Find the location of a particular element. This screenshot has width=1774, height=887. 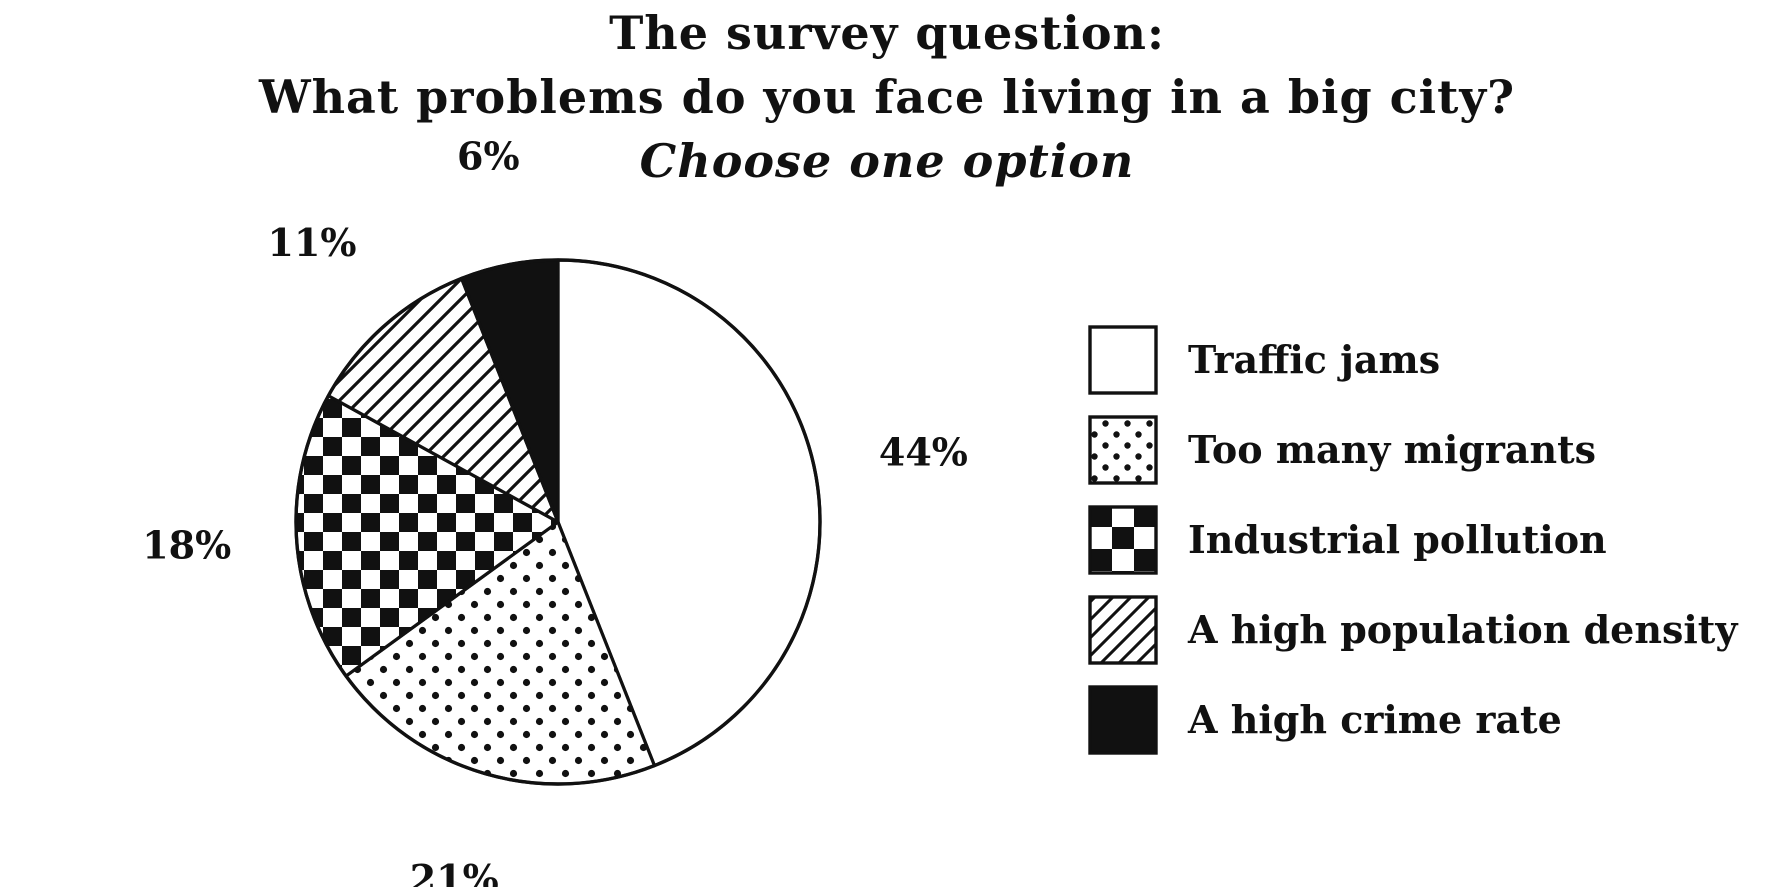

chart-title-line-1: The survey question: is located at coordinates (887, 33).